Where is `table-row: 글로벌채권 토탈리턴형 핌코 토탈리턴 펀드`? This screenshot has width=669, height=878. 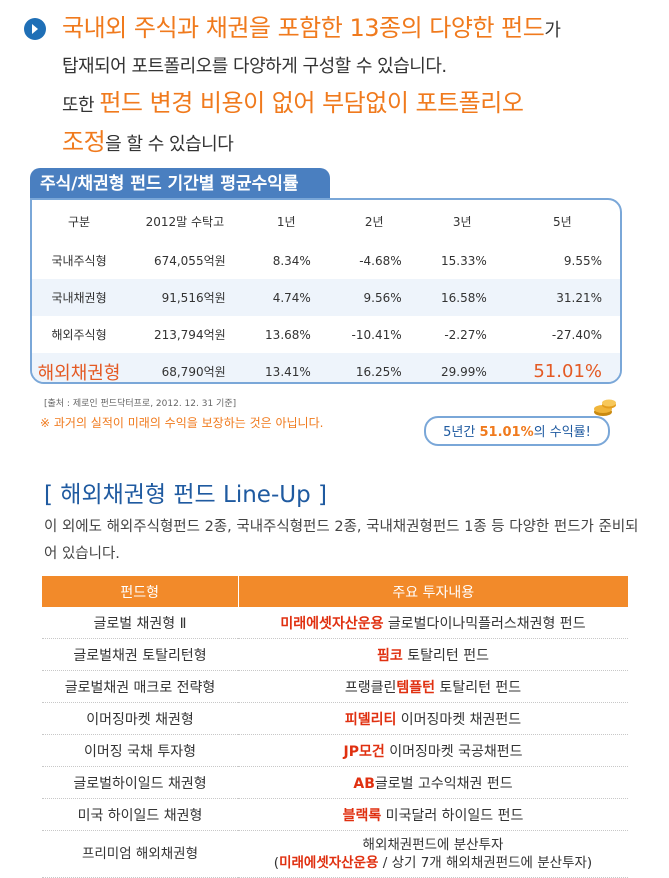 table-row: 글로벌채권 토탈리턴형 핌코 토탈리턴 펀드 is located at coordinates (335, 654).